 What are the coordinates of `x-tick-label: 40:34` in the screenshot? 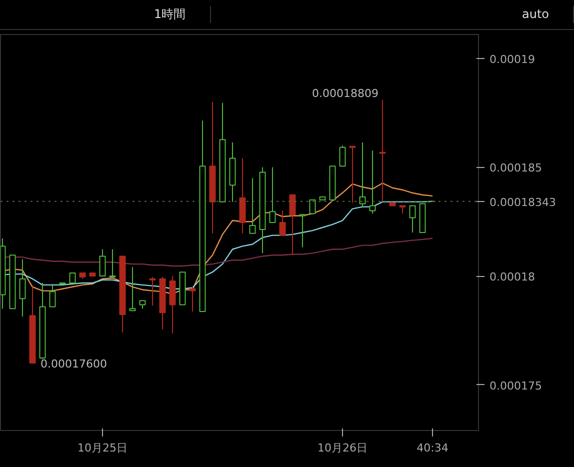 It's located at (432, 448).